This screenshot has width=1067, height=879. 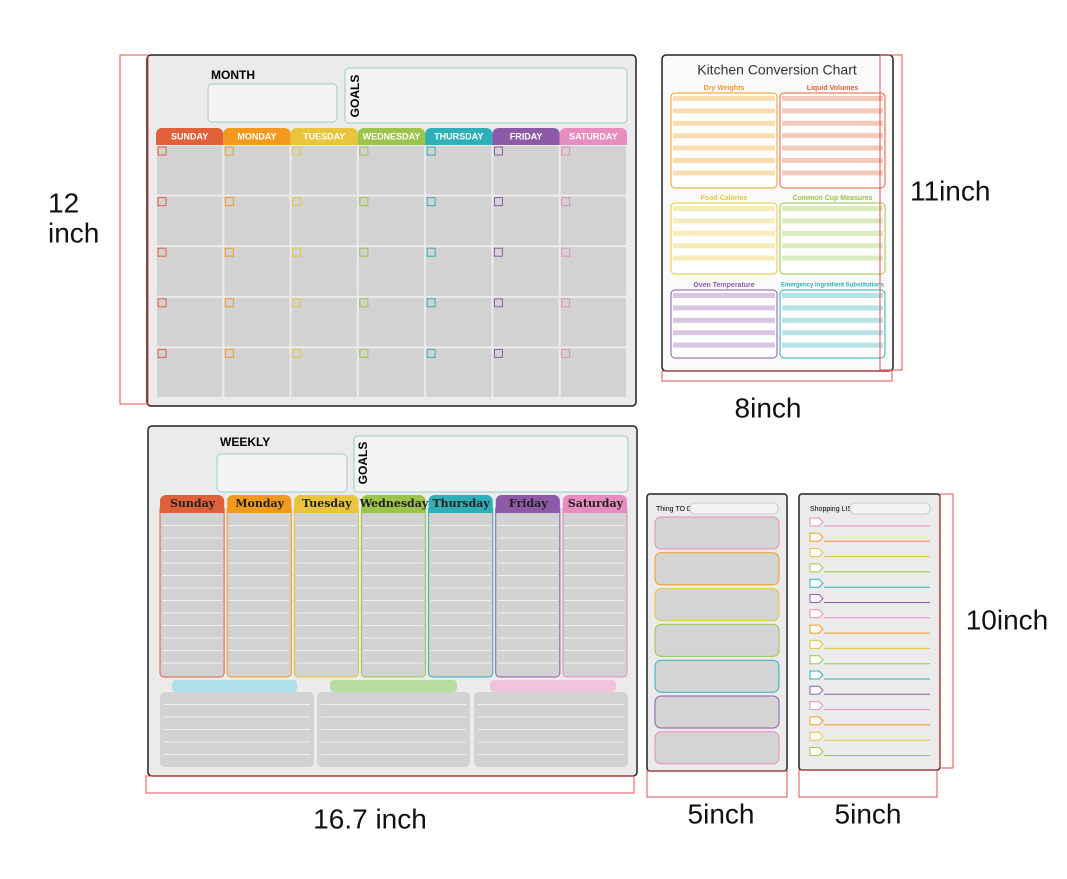 What do you see at coordinates (234, 686) in the screenshot?
I see `section-tab` at bounding box center [234, 686].